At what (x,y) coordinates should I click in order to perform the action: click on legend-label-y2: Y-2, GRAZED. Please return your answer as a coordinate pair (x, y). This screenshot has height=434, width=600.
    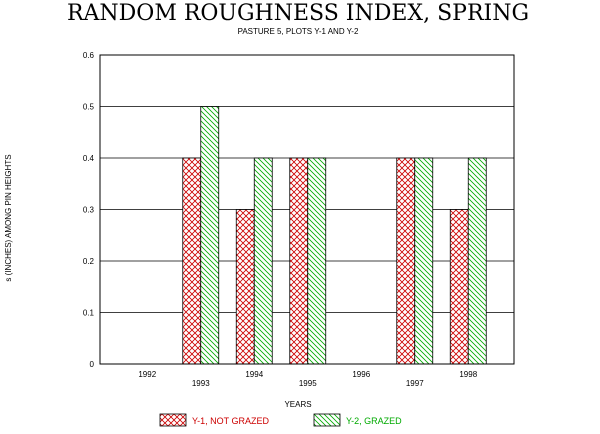
    Looking at the image, I should click on (374, 421).